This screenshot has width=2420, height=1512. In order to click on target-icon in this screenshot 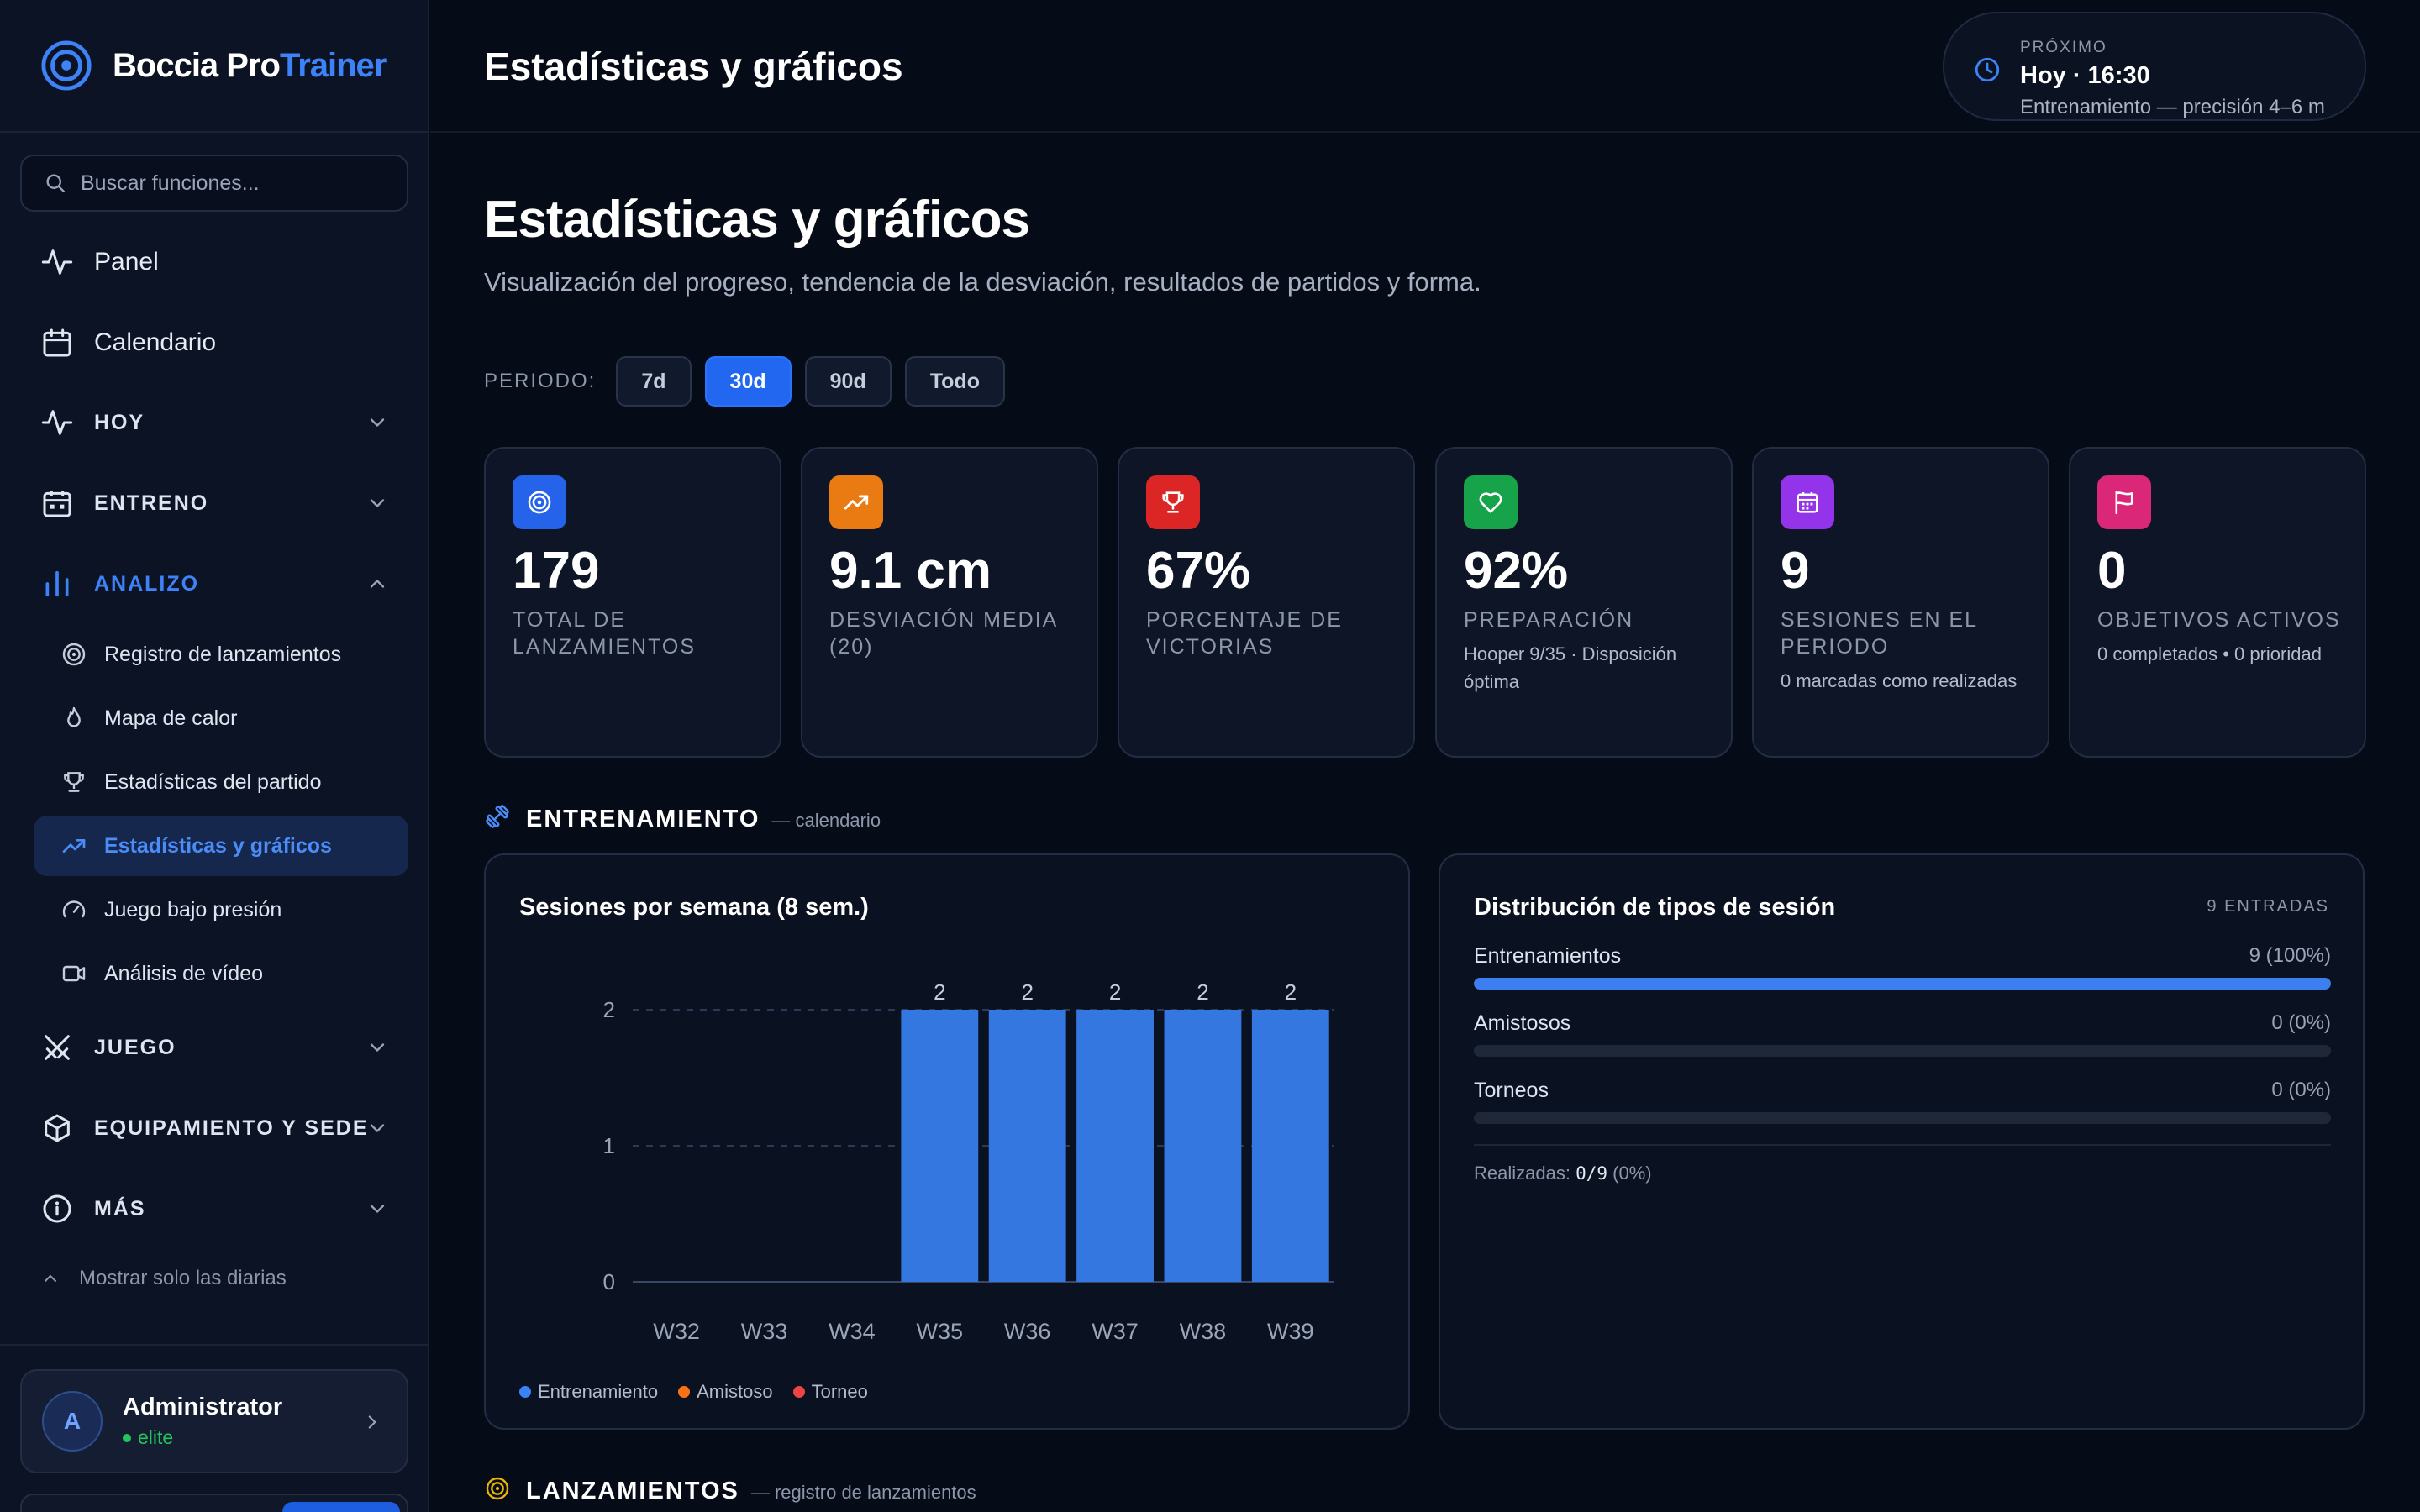, I will do `click(539, 502)`.